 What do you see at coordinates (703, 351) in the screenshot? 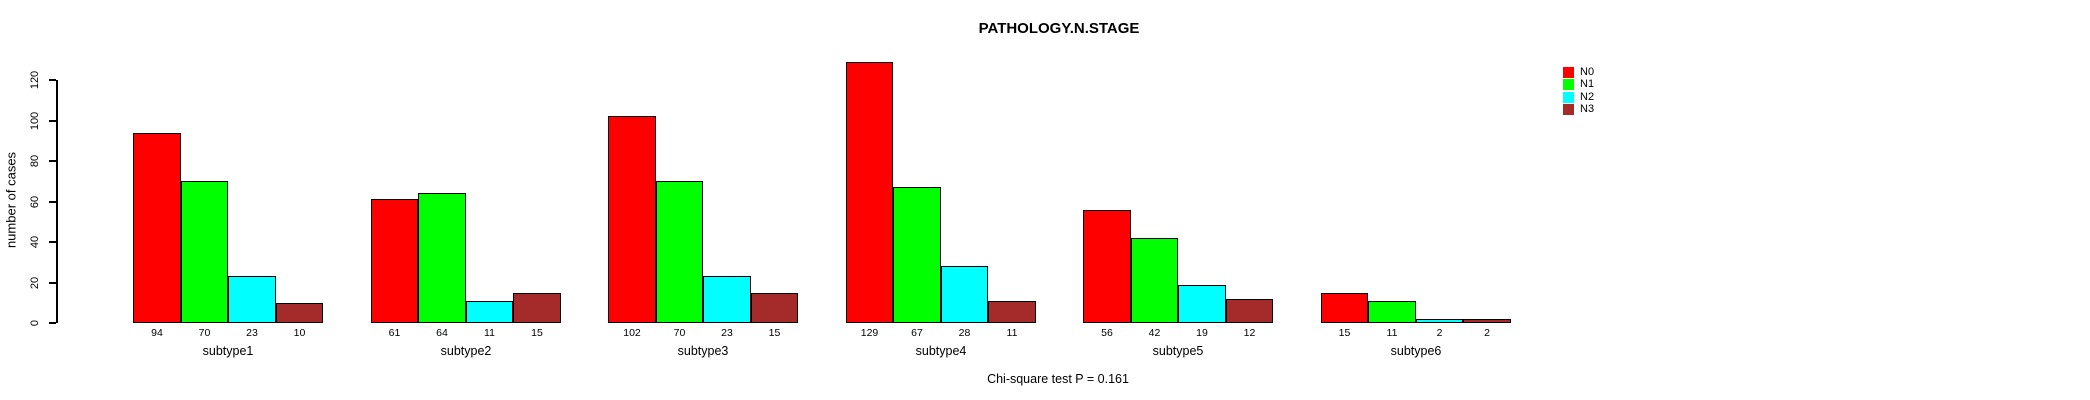
I see `category-label-subtype3: subtype3` at bounding box center [703, 351].